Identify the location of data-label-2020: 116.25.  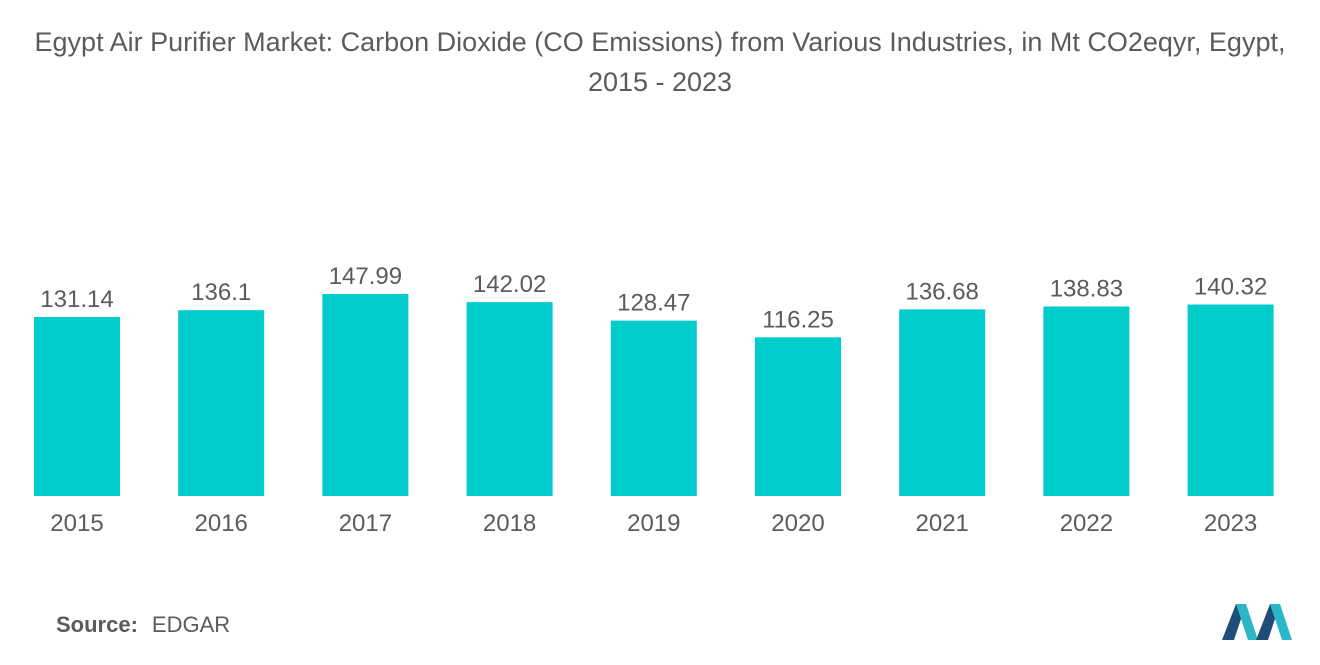
(798, 319).